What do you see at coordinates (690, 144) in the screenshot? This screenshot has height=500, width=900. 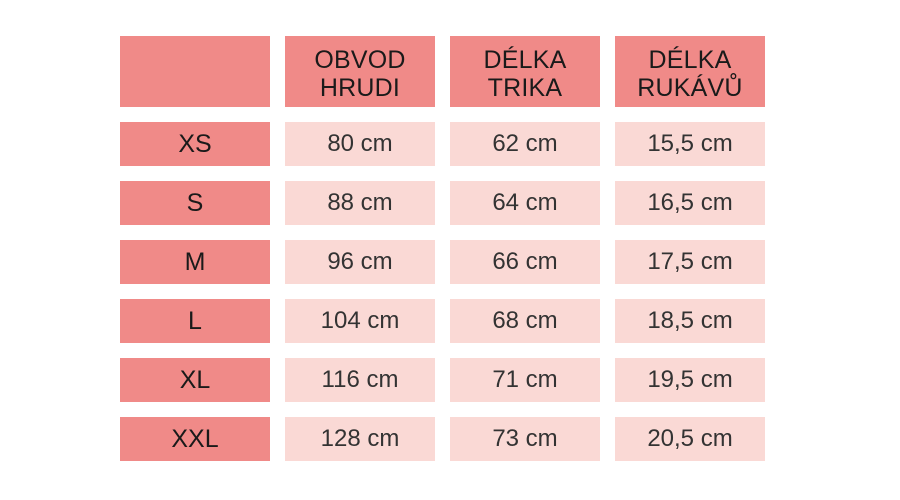 I see `sleeve-value: 15,5 cm` at bounding box center [690, 144].